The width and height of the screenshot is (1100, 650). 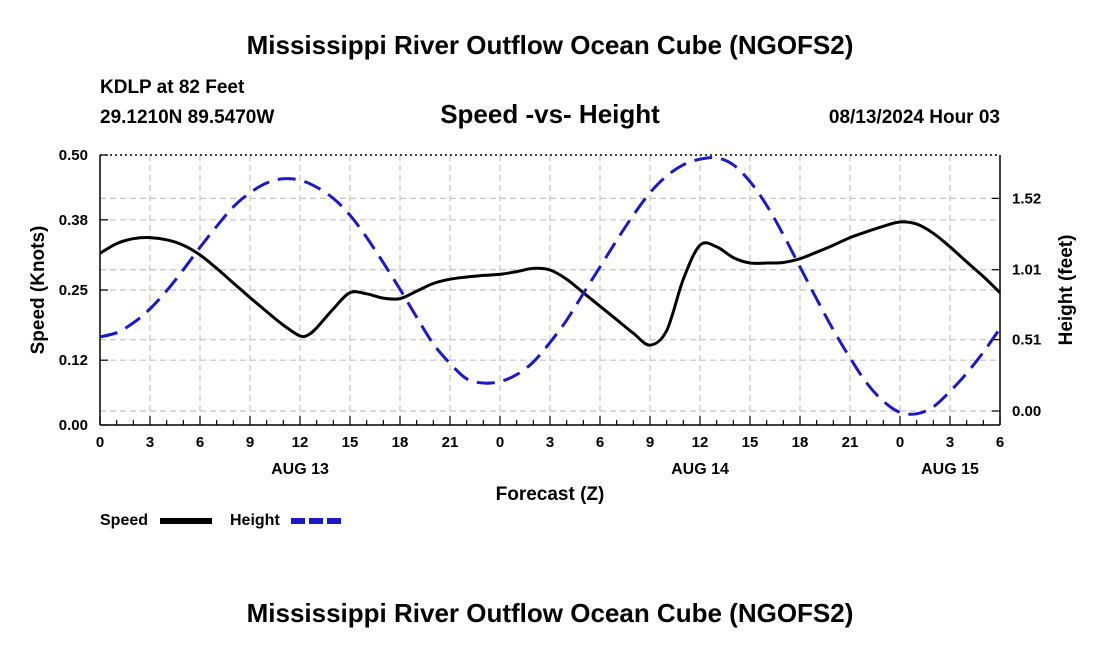 I want to click on date-label: AUG 13, so click(x=300, y=469).